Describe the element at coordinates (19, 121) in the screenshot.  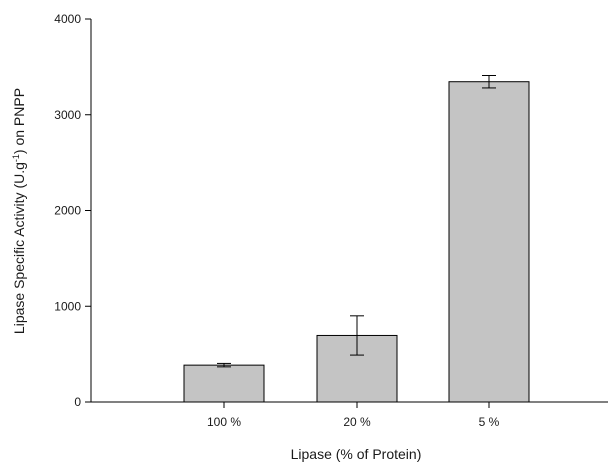
I see `y-axis-title-suffix: ) on PNPP` at that location.